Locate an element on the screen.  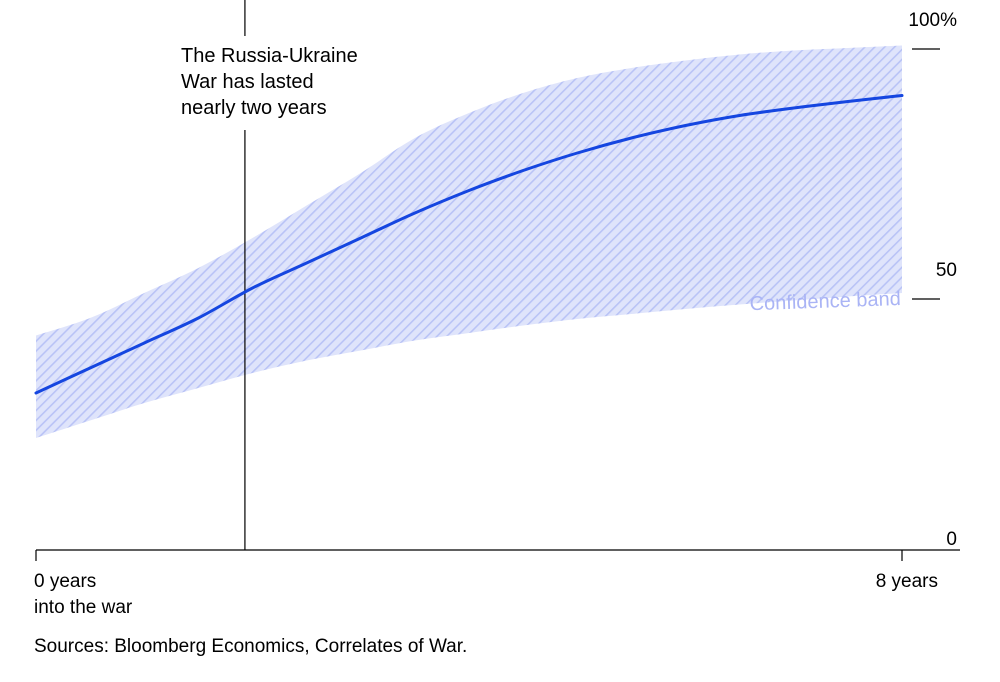
annotation-text: nearly two years is located at coordinates (254, 108).